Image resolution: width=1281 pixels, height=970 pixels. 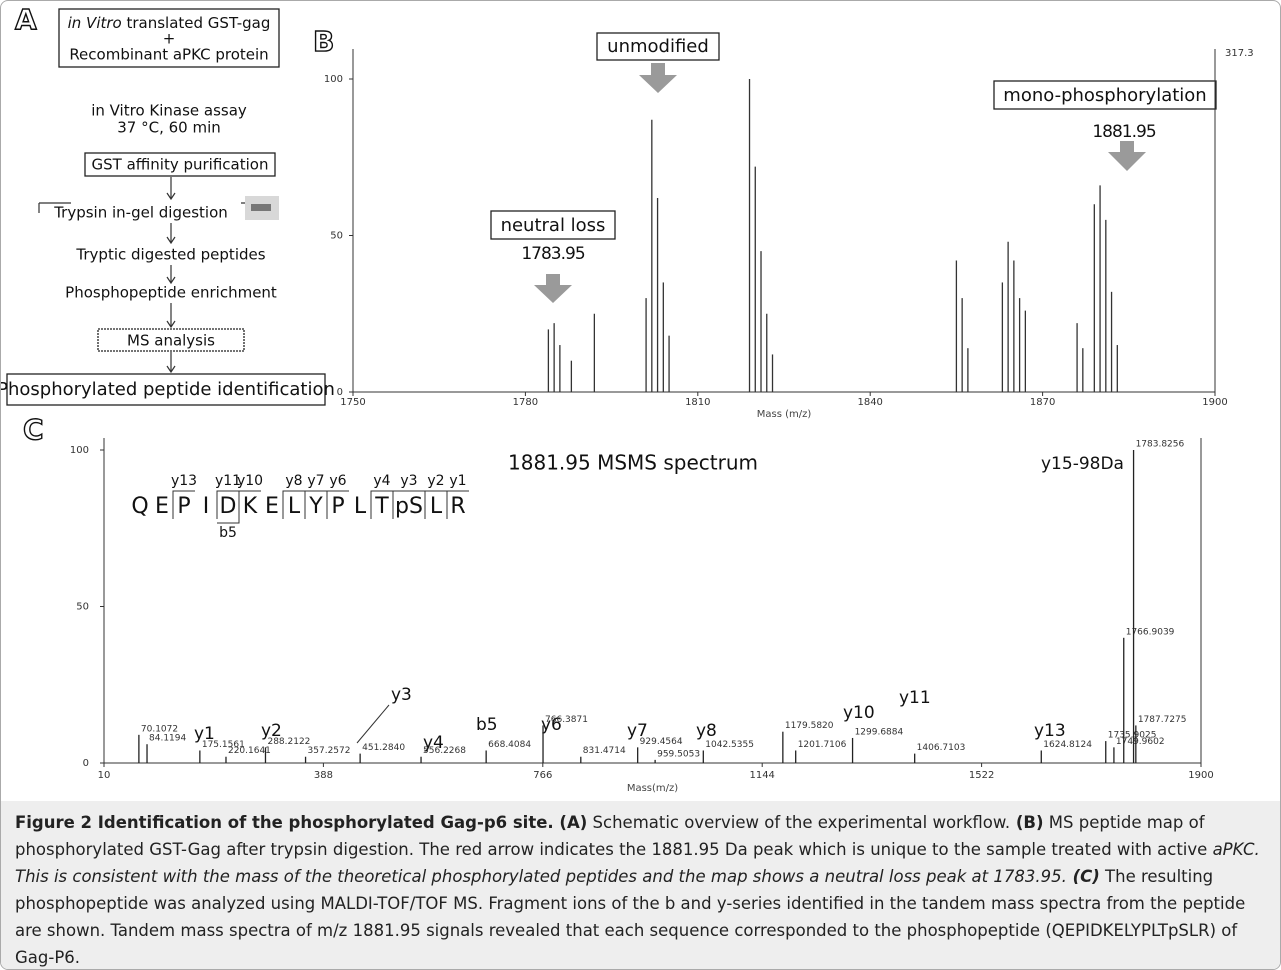 What do you see at coordinates (323, 41) in the screenshot?
I see `panel-label: B` at bounding box center [323, 41].